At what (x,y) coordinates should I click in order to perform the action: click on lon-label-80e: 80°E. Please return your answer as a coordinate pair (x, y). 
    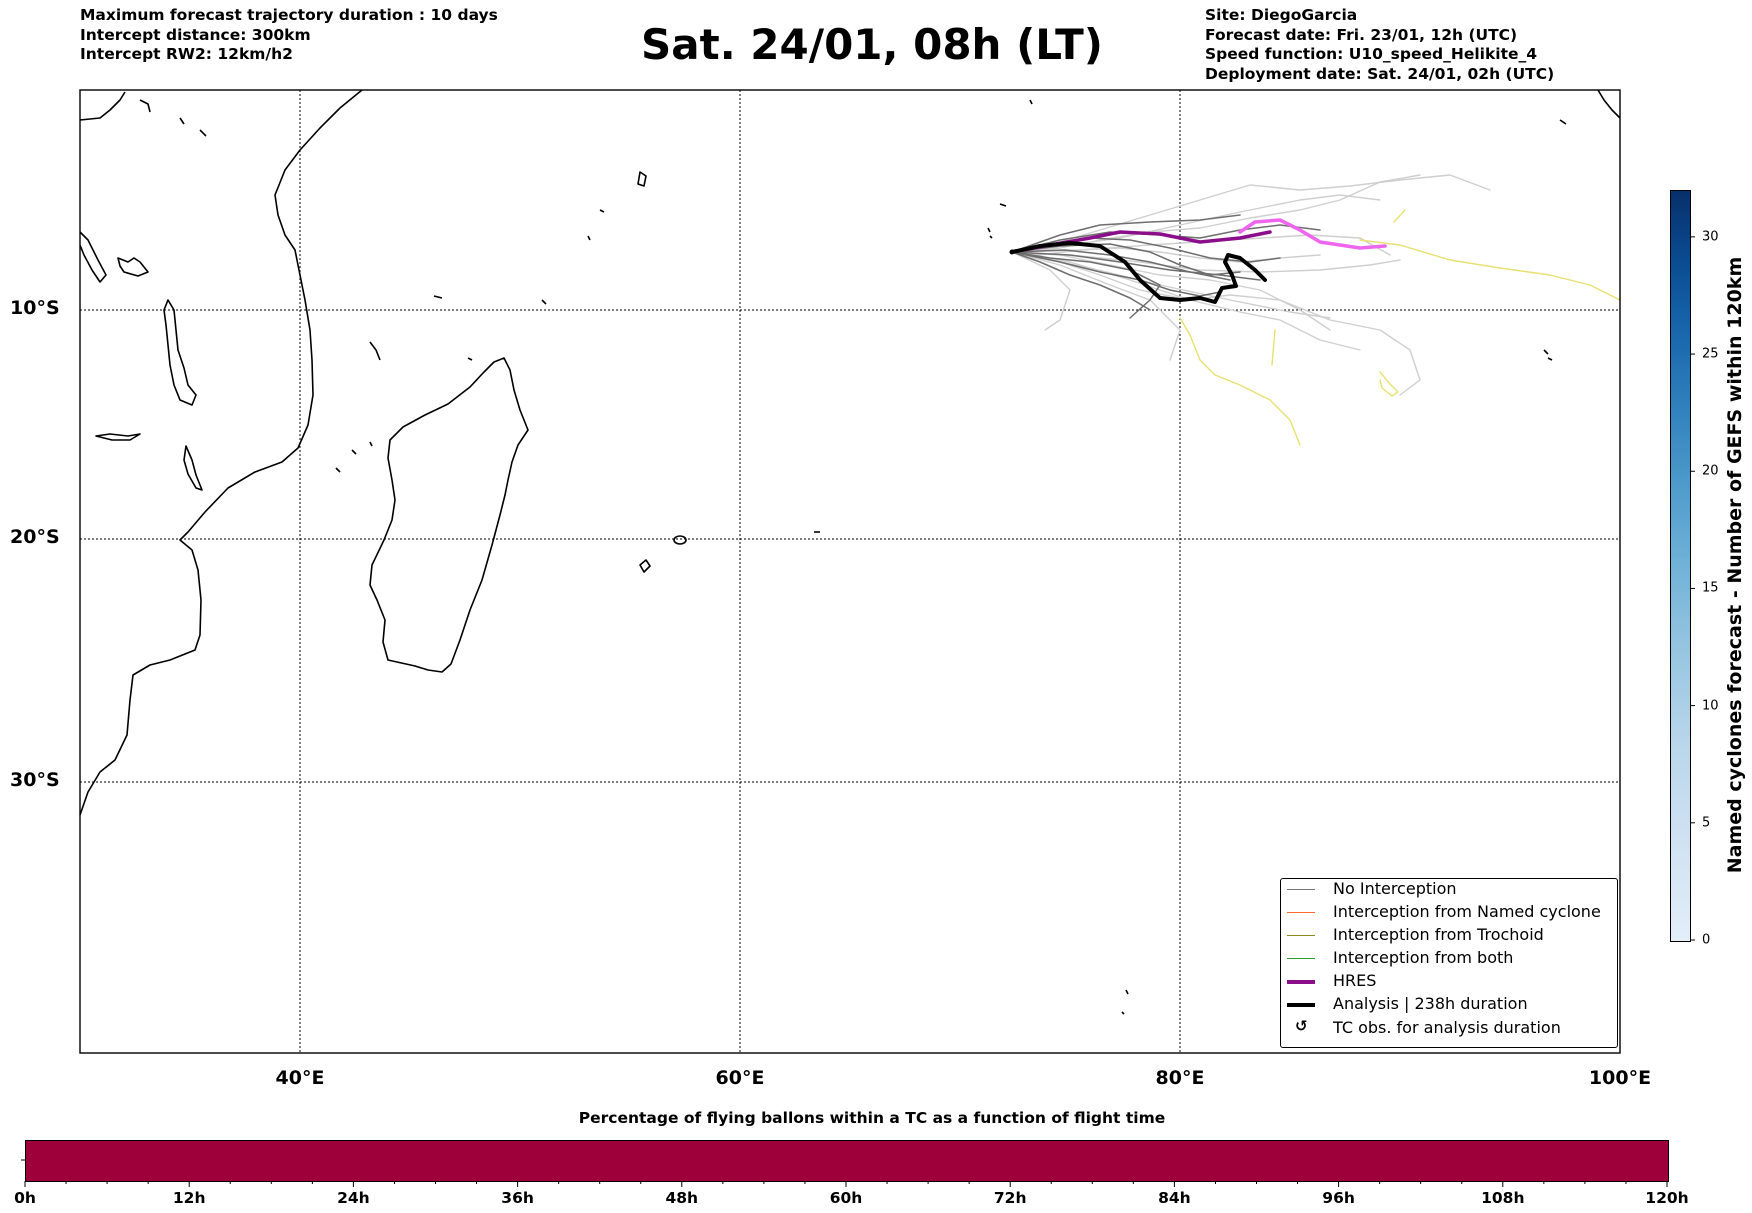
    Looking at the image, I should click on (1180, 1078).